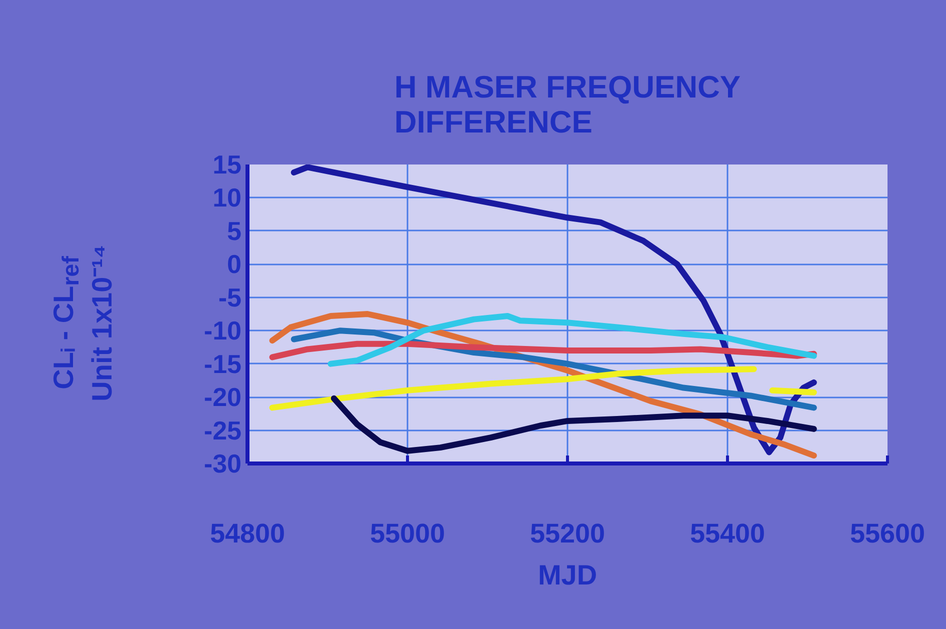 The width and height of the screenshot is (946, 629). Describe the element at coordinates (888, 533) in the screenshot. I see `x-tick-label: 55600` at that location.